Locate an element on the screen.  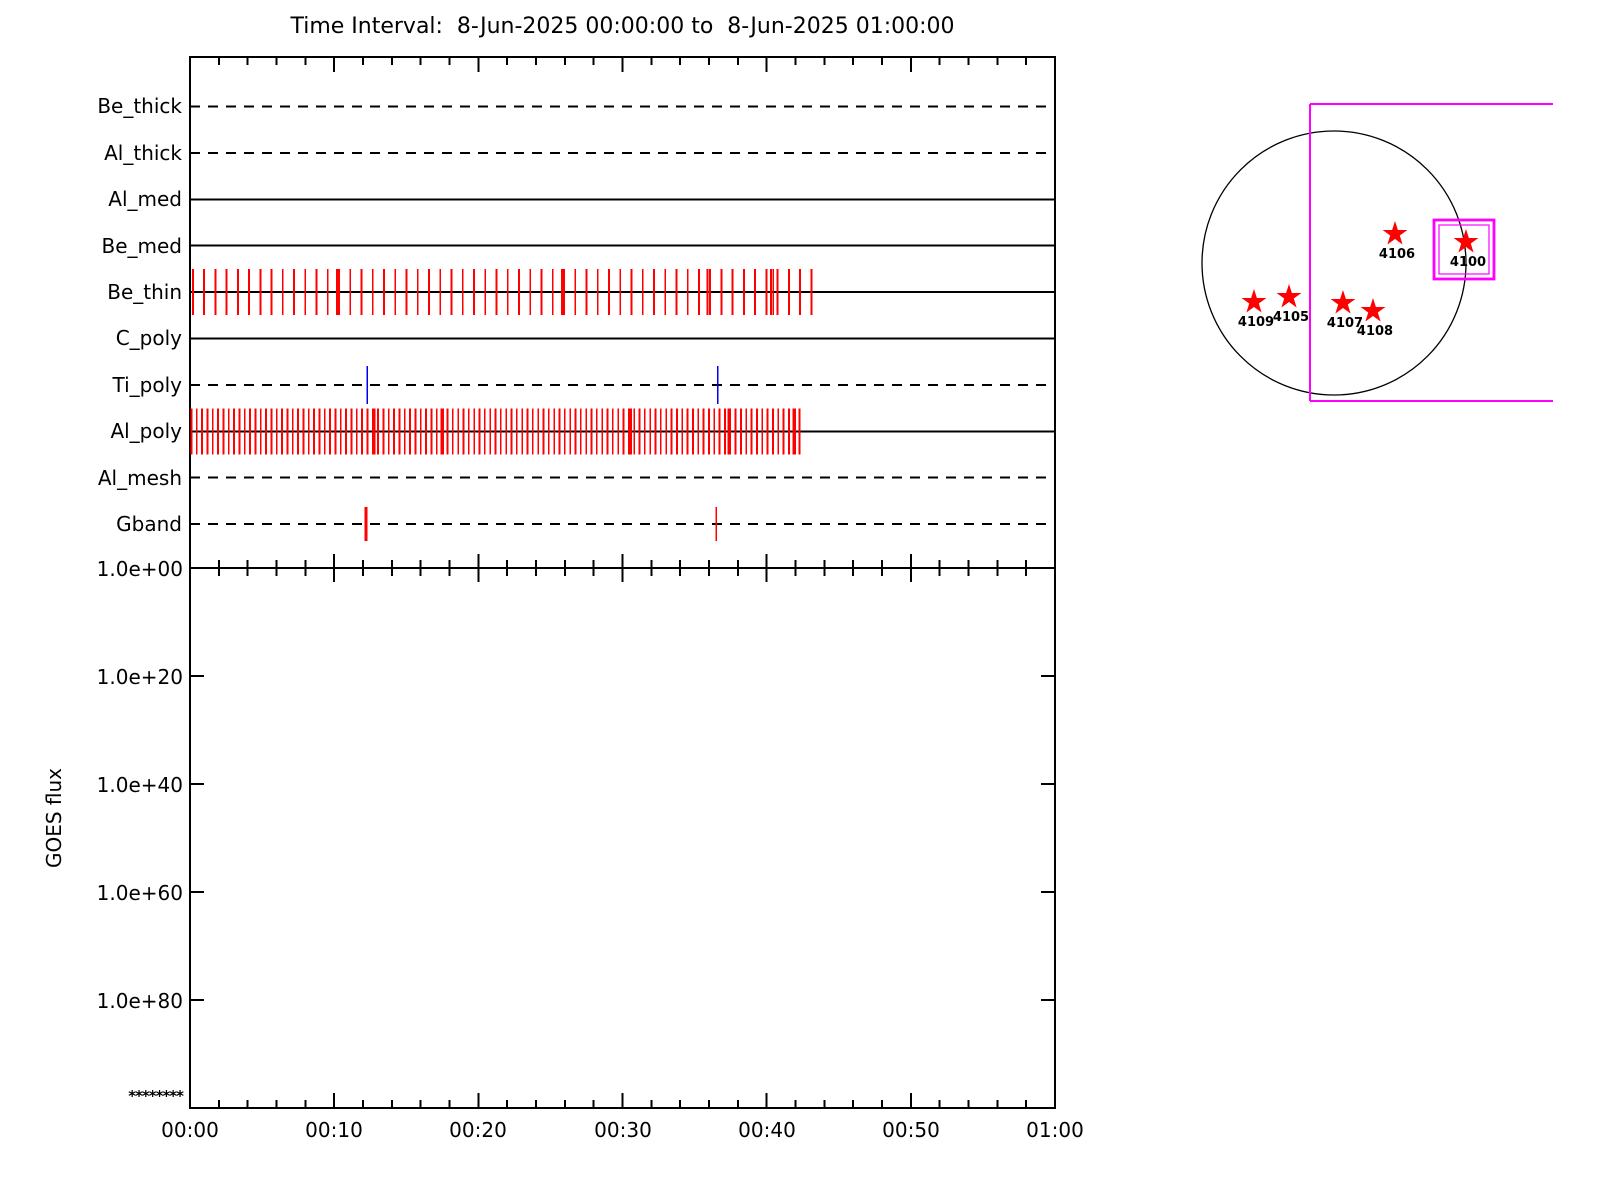
fov-small-outer is located at coordinates (1464, 249).